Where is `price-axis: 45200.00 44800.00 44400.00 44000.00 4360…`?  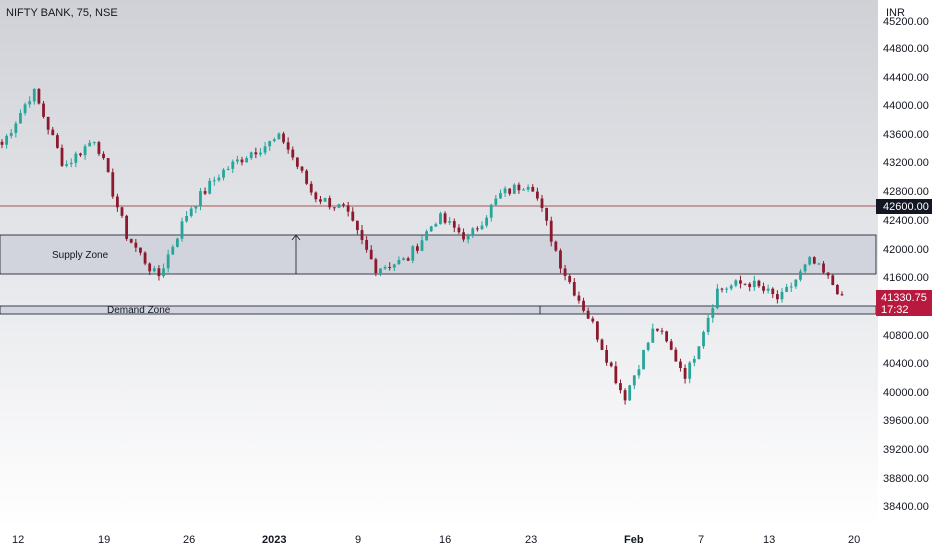
price-axis: 45200.00 44800.00 44400.00 44000.00 4360… is located at coordinates (906, 264).